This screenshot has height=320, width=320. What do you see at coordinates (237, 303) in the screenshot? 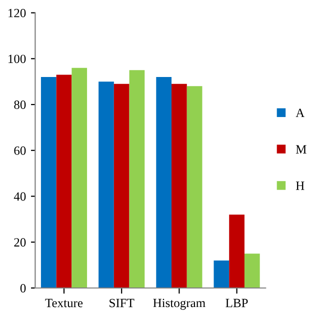
I see `x-tick-label: LBP` at bounding box center [237, 303].